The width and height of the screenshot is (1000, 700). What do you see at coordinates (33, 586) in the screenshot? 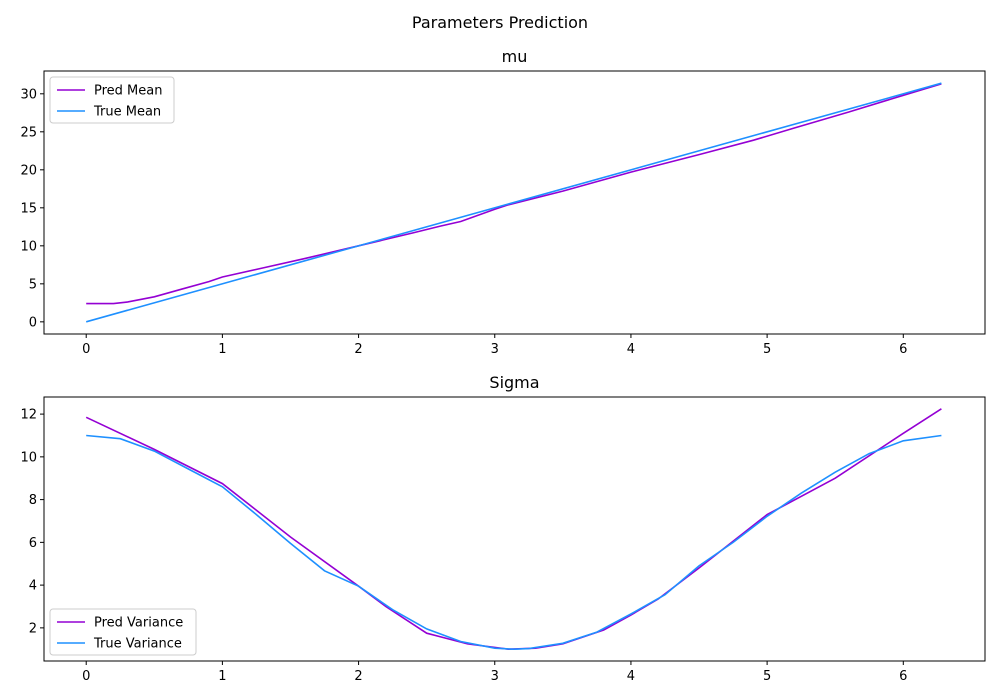
I see `y-tick-label: 4` at bounding box center [33, 586].